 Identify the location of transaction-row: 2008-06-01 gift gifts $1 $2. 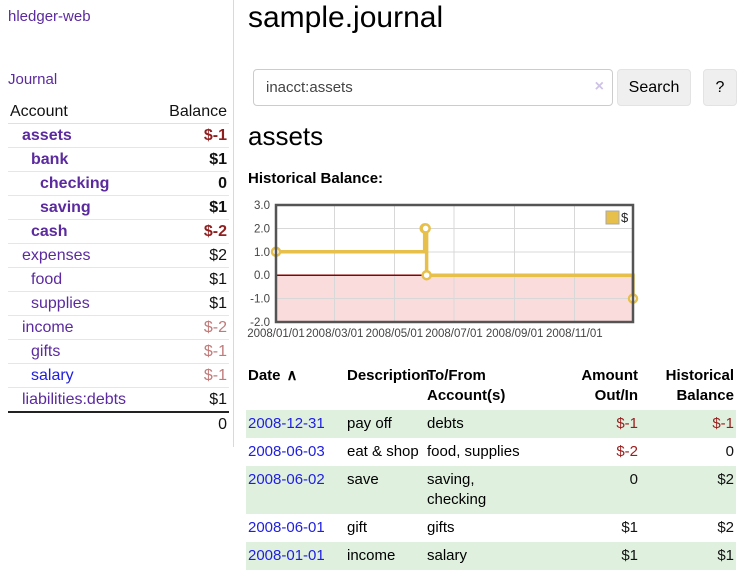
(491, 528).